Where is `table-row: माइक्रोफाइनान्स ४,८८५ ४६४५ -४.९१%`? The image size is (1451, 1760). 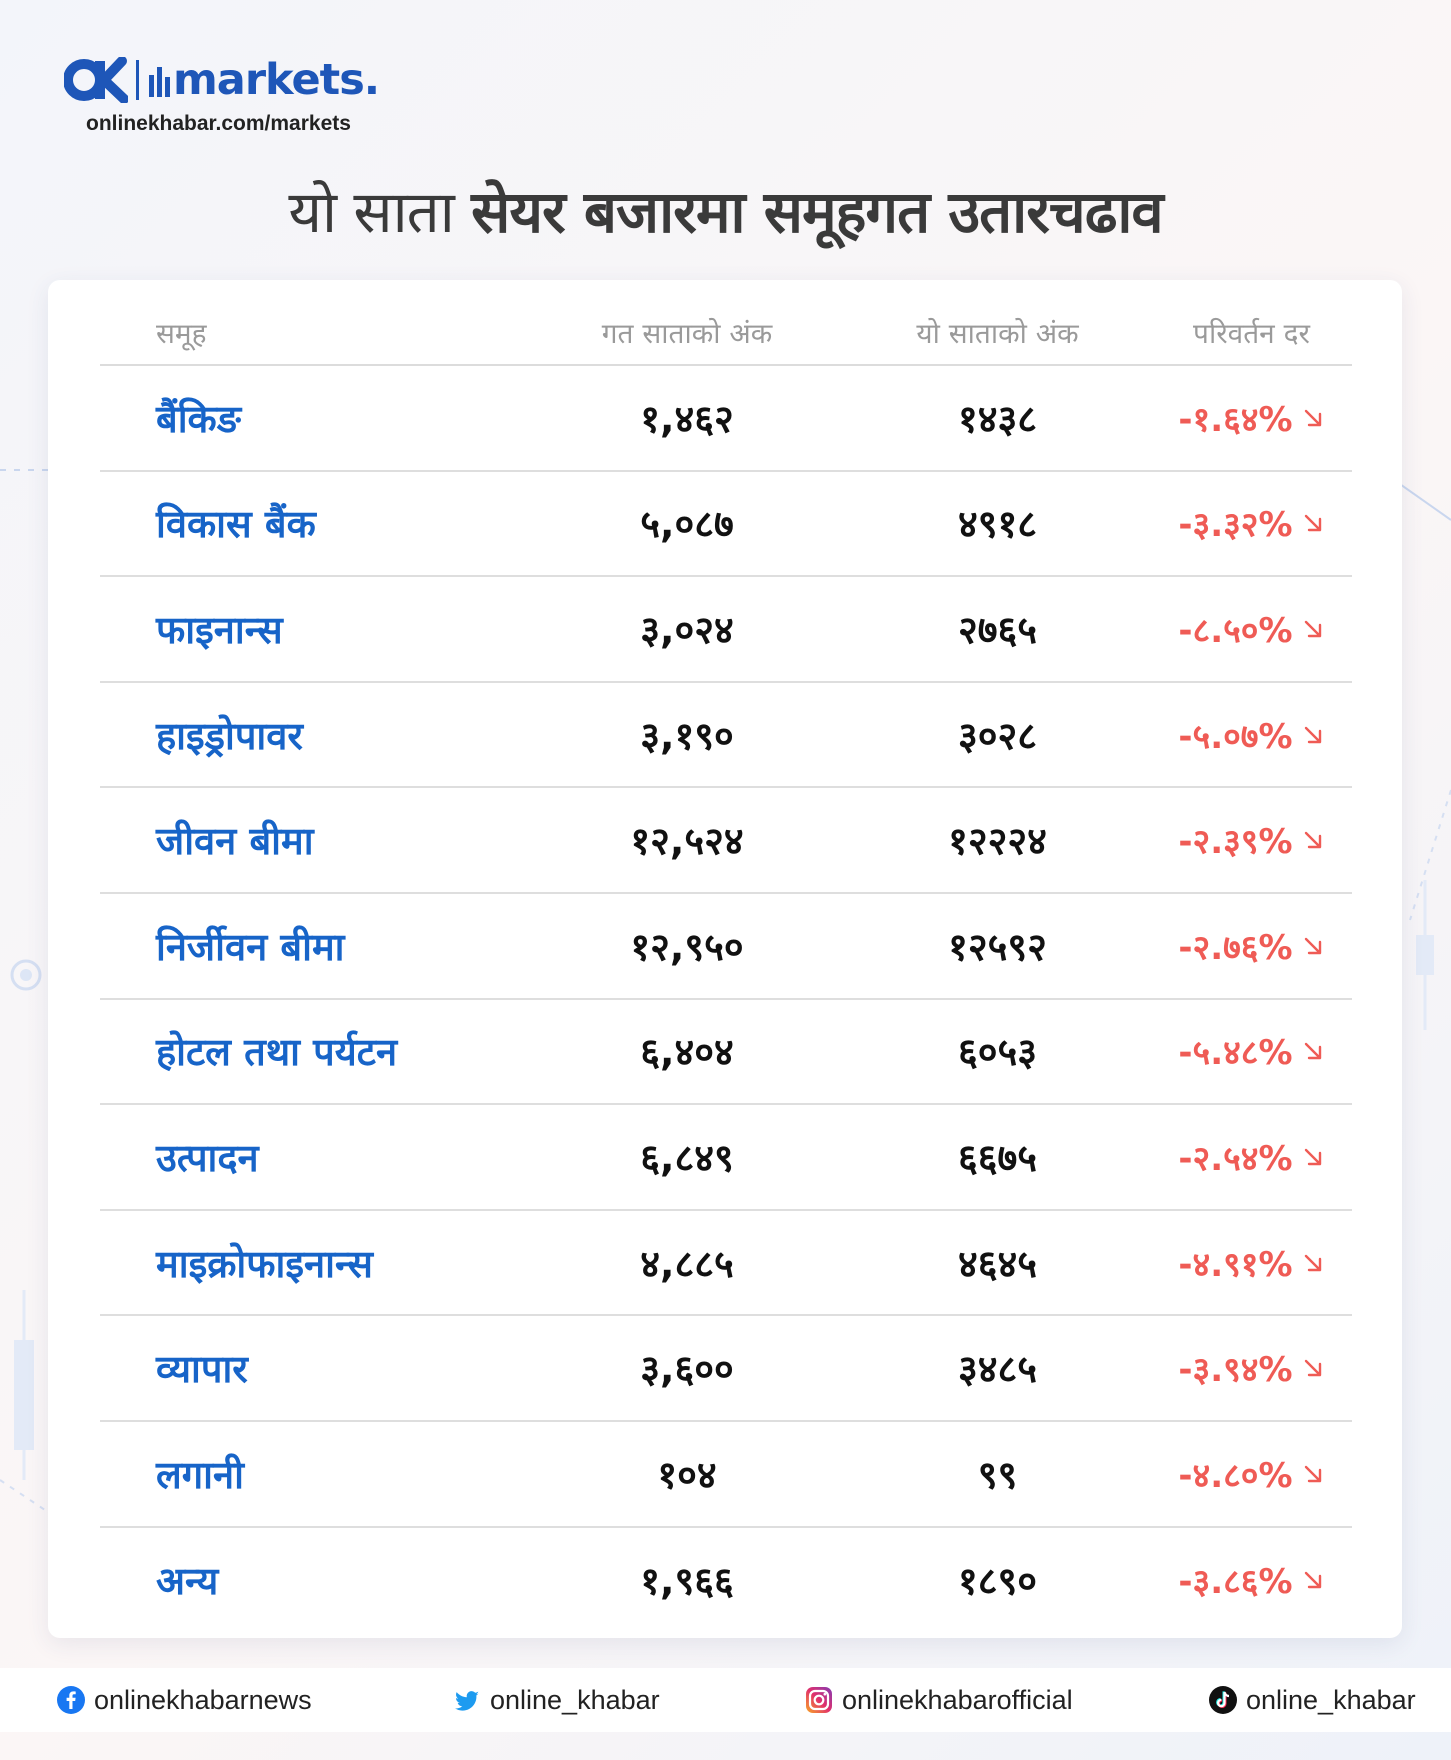
table-row: माइक्रोफाइनान्स ४,८८५ ४६४५ -४.९१% is located at coordinates (726, 1264).